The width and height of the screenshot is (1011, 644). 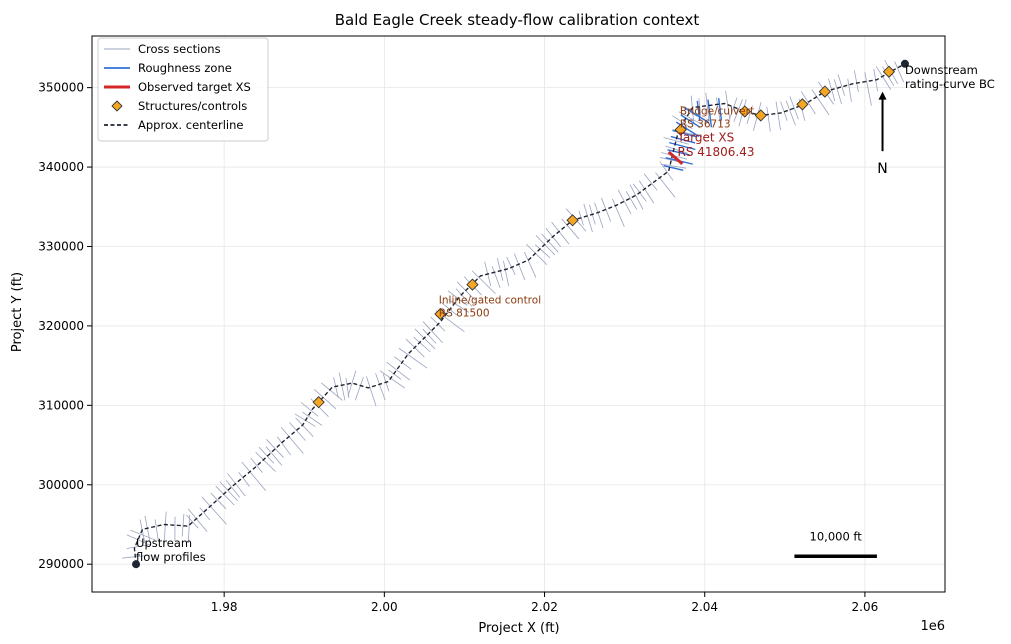 I want to click on scale-bar: 10,000 ft, so click(x=835, y=544).